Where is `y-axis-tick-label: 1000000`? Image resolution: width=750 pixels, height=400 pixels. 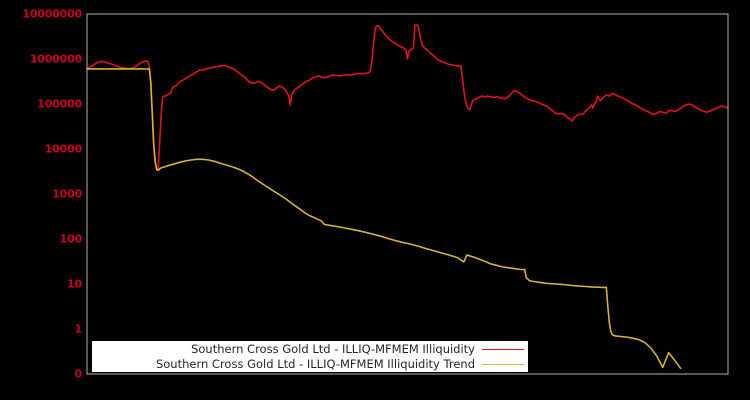 y-axis-tick-label: 1000000 is located at coordinates (55, 59).